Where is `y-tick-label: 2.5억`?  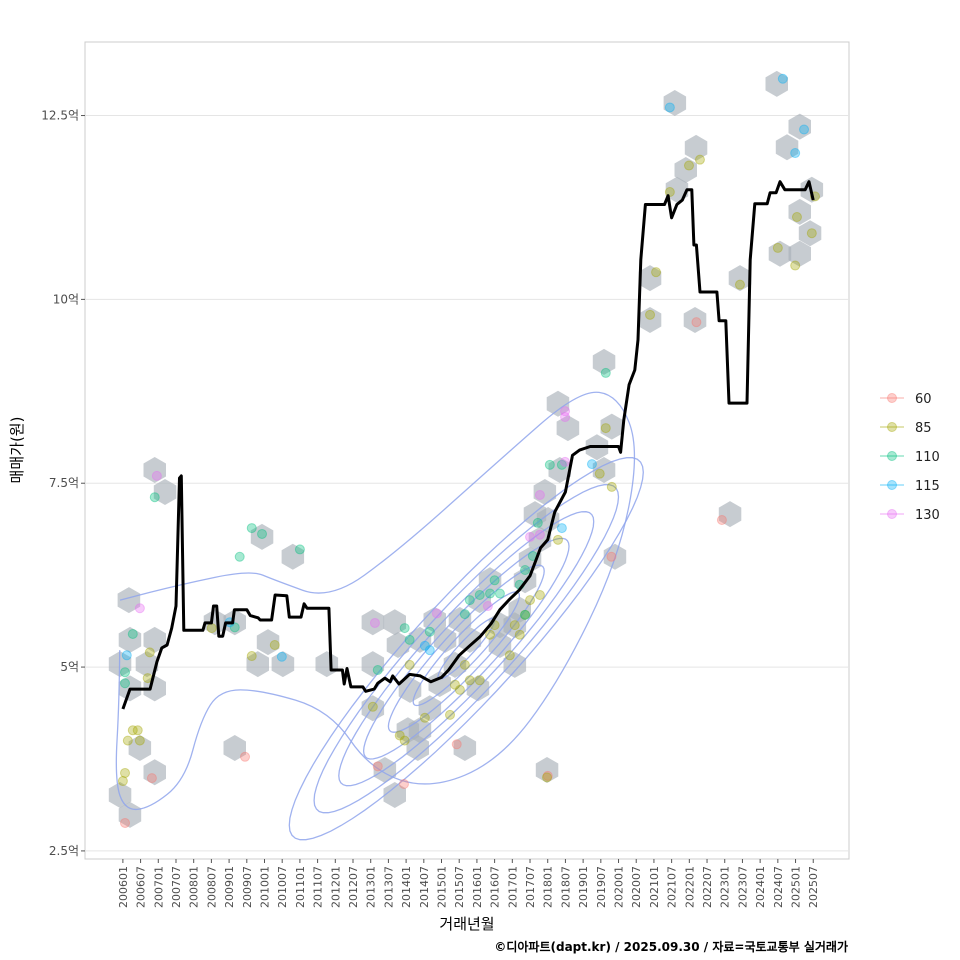 y-tick-label: 2.5억 is located at coordinates (64, 851).